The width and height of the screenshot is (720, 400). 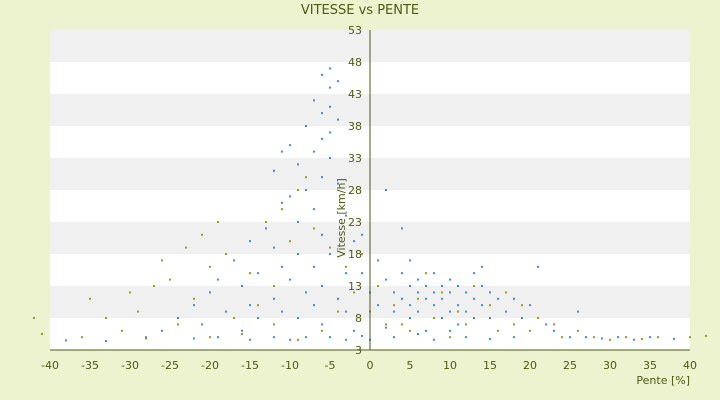 I want to click on y-tick-label: 53, so click(x=355, y=30).